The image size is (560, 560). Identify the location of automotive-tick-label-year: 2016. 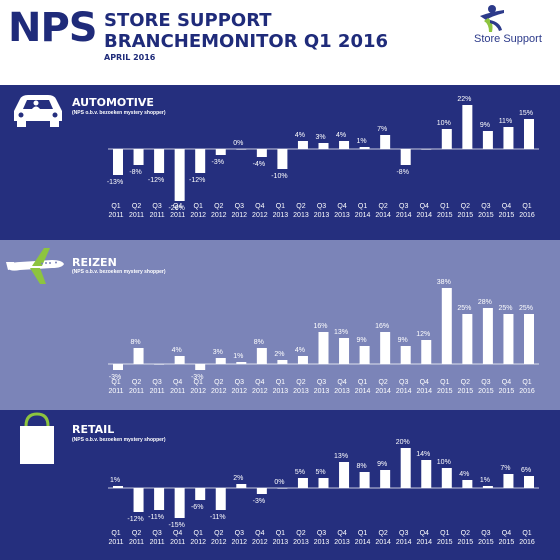
(527, 215).